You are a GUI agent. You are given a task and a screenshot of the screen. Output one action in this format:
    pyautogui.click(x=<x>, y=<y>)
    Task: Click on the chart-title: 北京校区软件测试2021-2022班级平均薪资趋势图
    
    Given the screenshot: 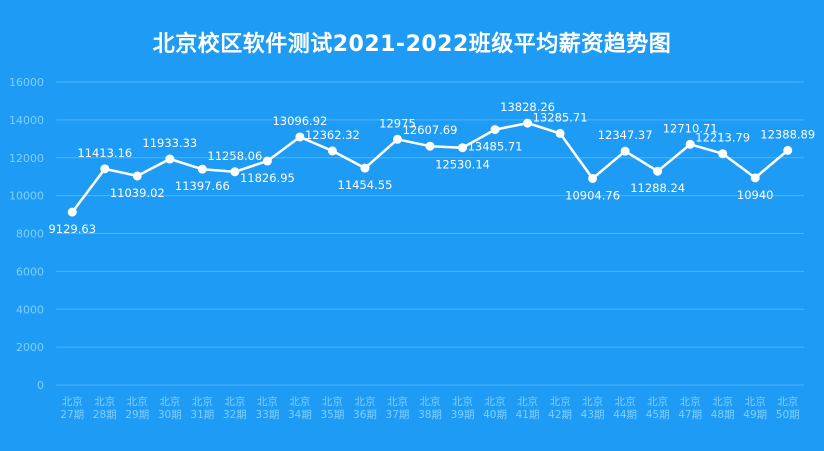 What is the action you would take?
    pyautogui.click(x=412, y=44)
    